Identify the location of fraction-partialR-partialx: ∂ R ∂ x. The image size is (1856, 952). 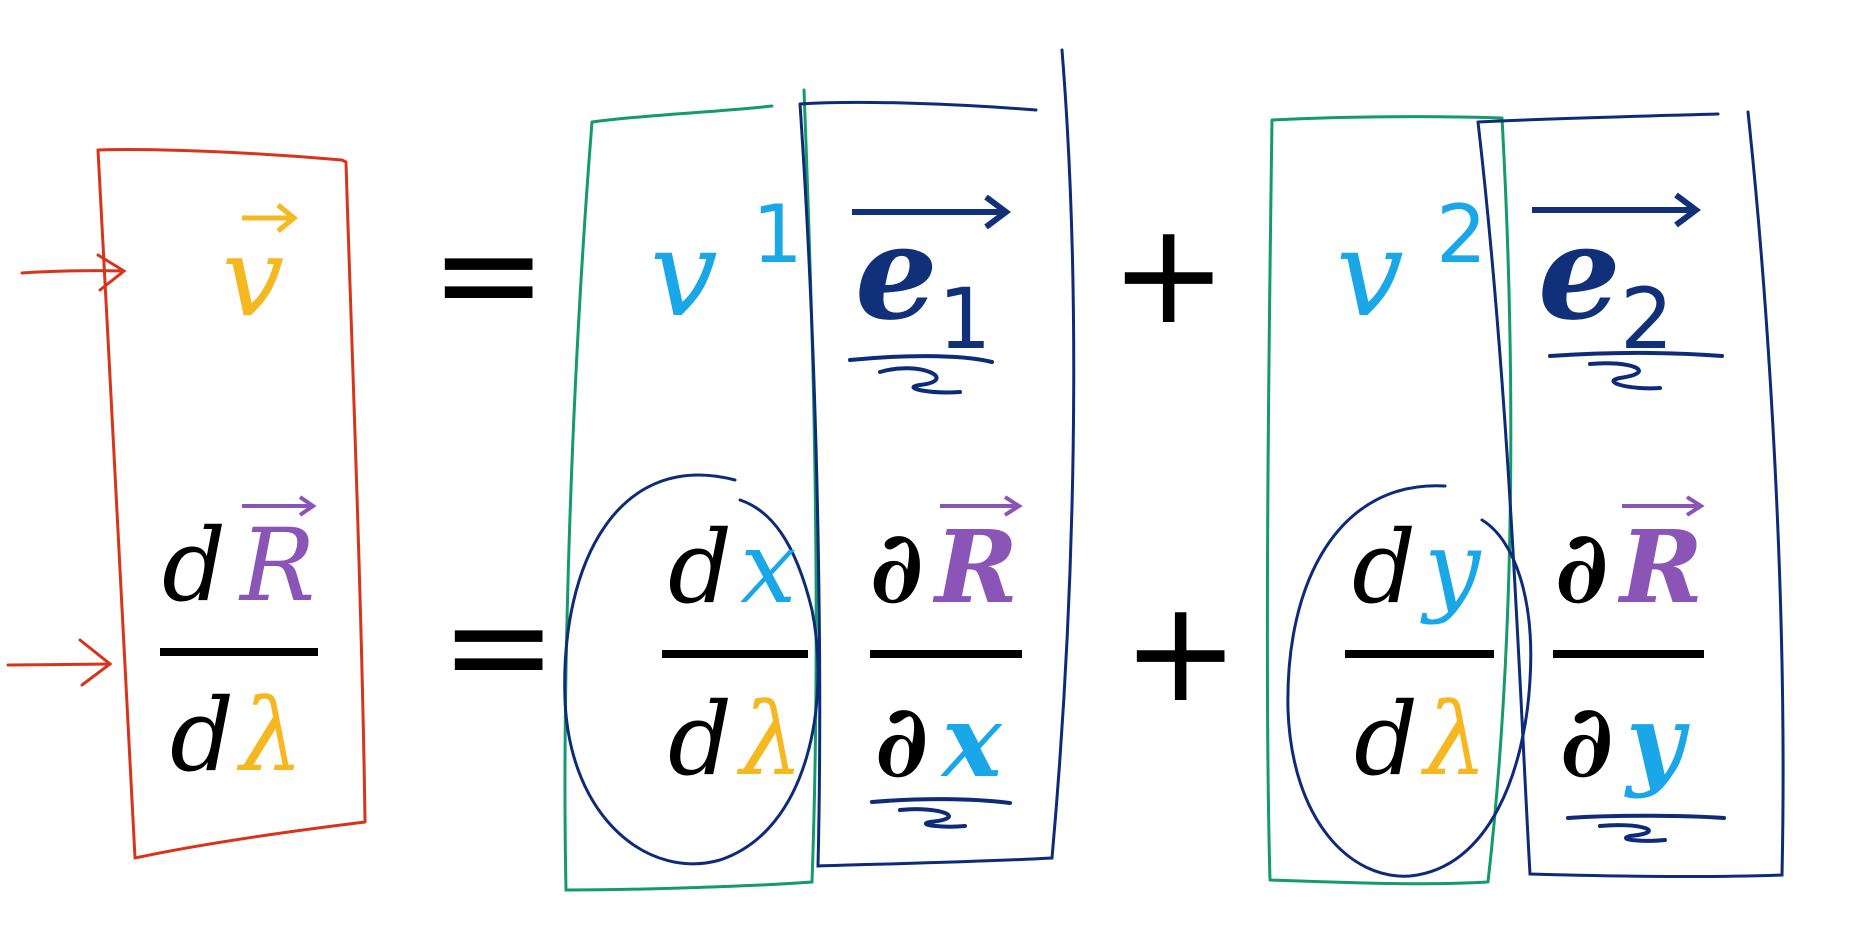
(946, 647).